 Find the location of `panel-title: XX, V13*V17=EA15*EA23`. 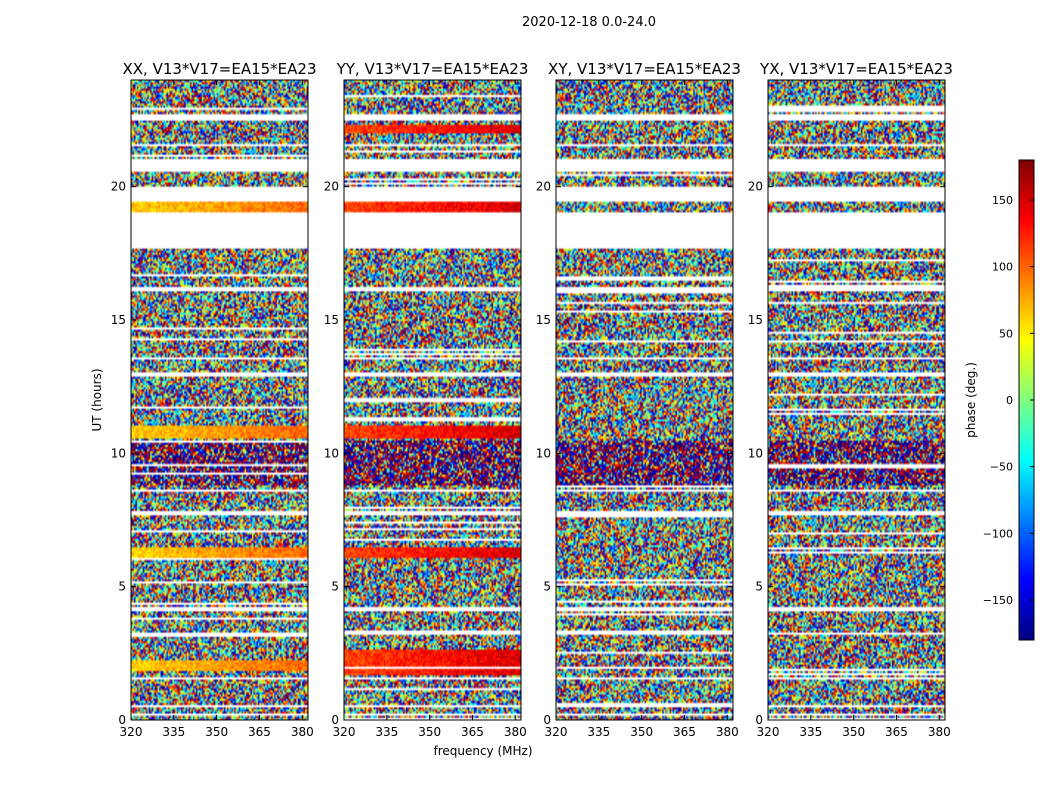

panel-title: XX, V13*V17=EA15*EA23 is located at coordinates (219, 69).